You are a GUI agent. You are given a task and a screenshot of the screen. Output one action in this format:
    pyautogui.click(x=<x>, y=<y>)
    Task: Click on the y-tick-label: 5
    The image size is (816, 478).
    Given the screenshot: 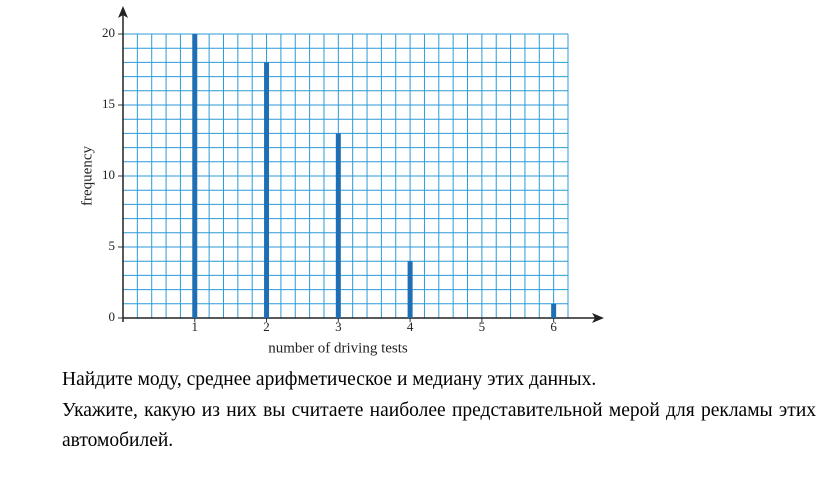 What is the action you would take?
    pyautogui.click(x=112, y=245)
    